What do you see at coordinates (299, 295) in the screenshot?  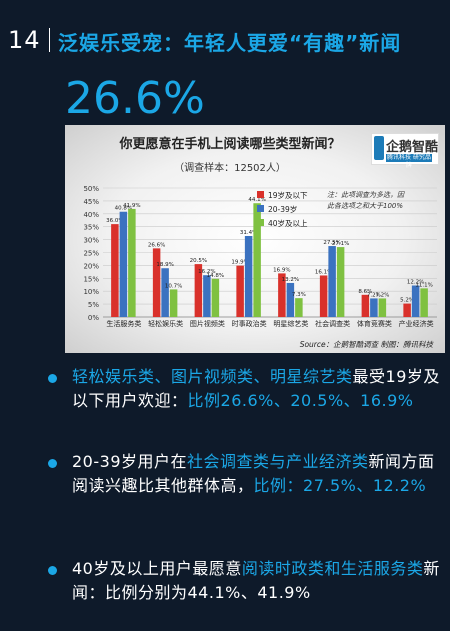 I see `data-label: 7.3%` at bounding box center [299, 295].